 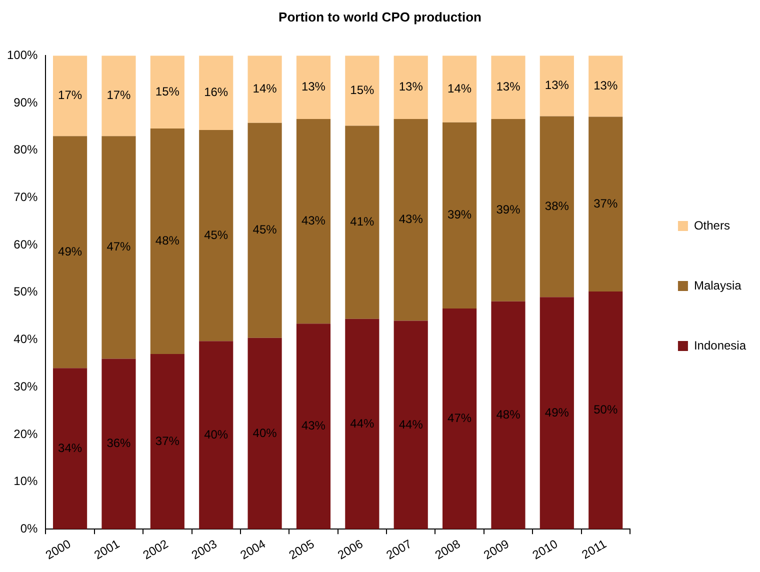 What do you see at coordinates (380, 16) in the screenshot?
I see `chart-title: Portion to world CPO production` at bounding box center [380, 16].